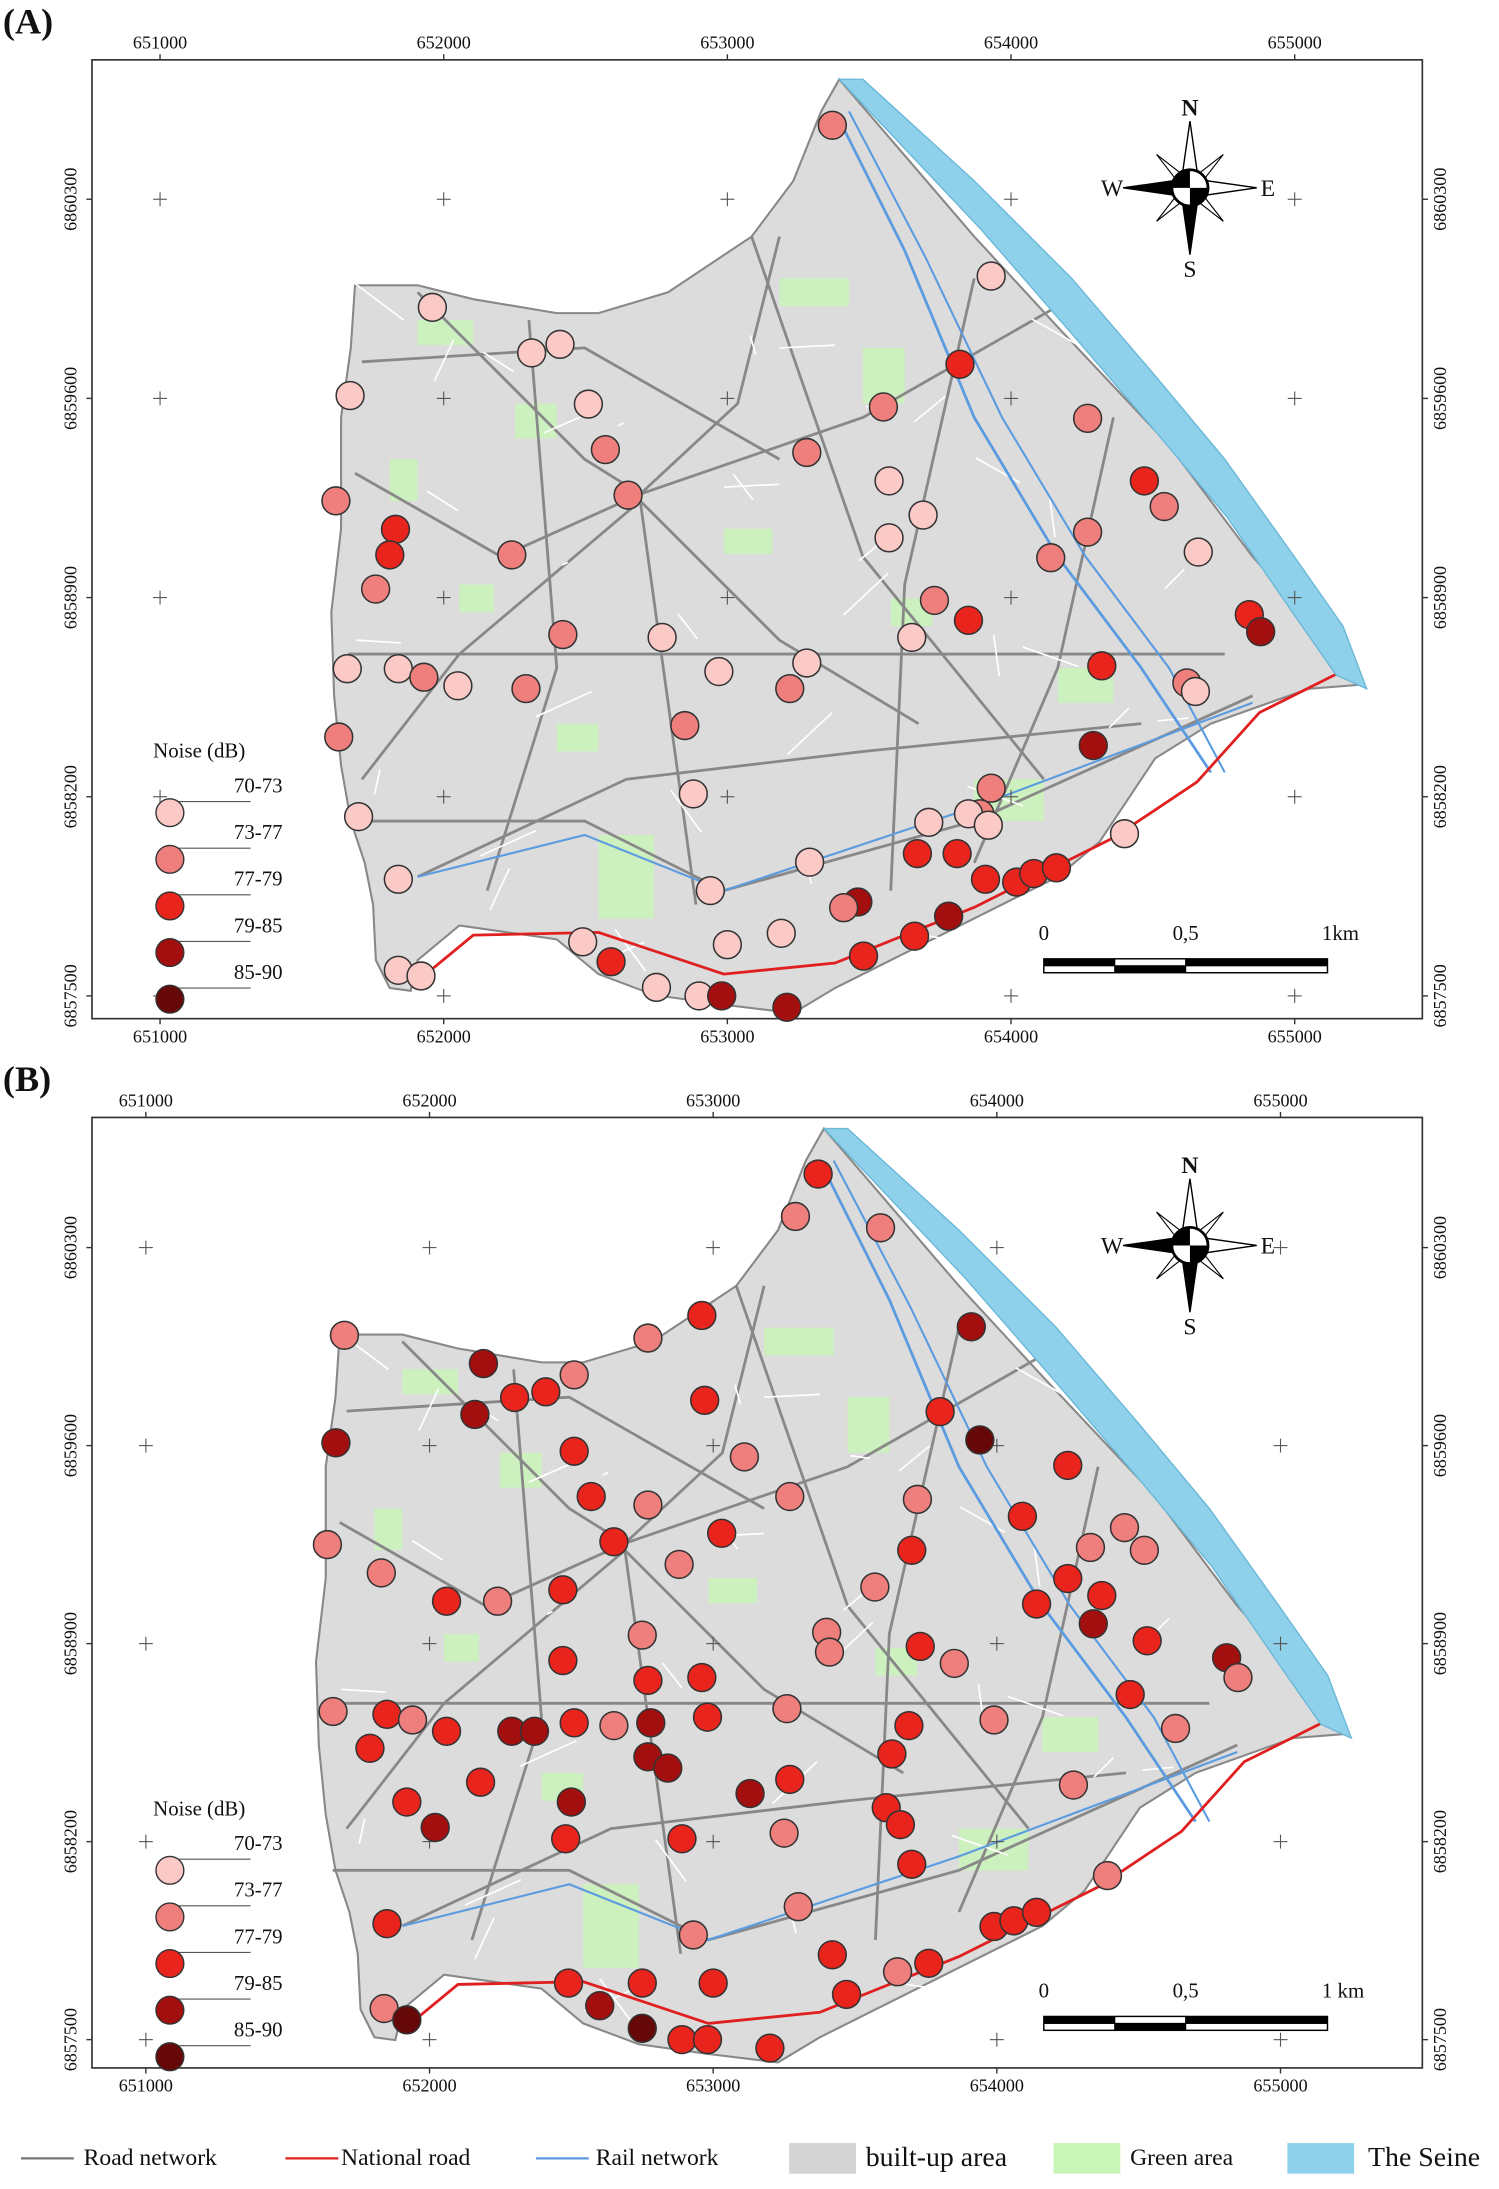 The image size is (1499, 2189). Describe the element at coordinates (258, 1843) in the screenshot. I see `legend-label: 70-73` at that location.